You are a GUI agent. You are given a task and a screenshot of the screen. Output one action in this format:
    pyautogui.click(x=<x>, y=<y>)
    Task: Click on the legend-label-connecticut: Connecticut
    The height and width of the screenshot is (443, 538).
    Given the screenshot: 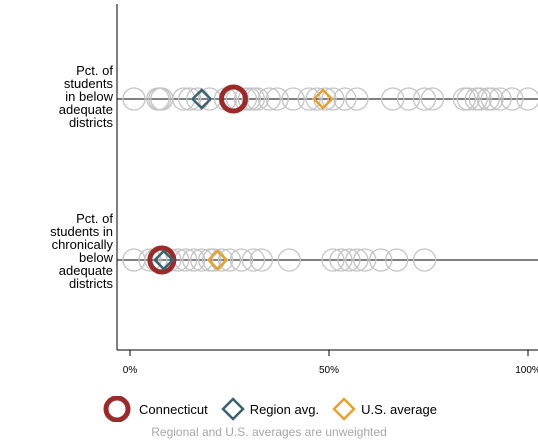 What is the action you would take?
    pyautogui.click(x=173, y=409)
    